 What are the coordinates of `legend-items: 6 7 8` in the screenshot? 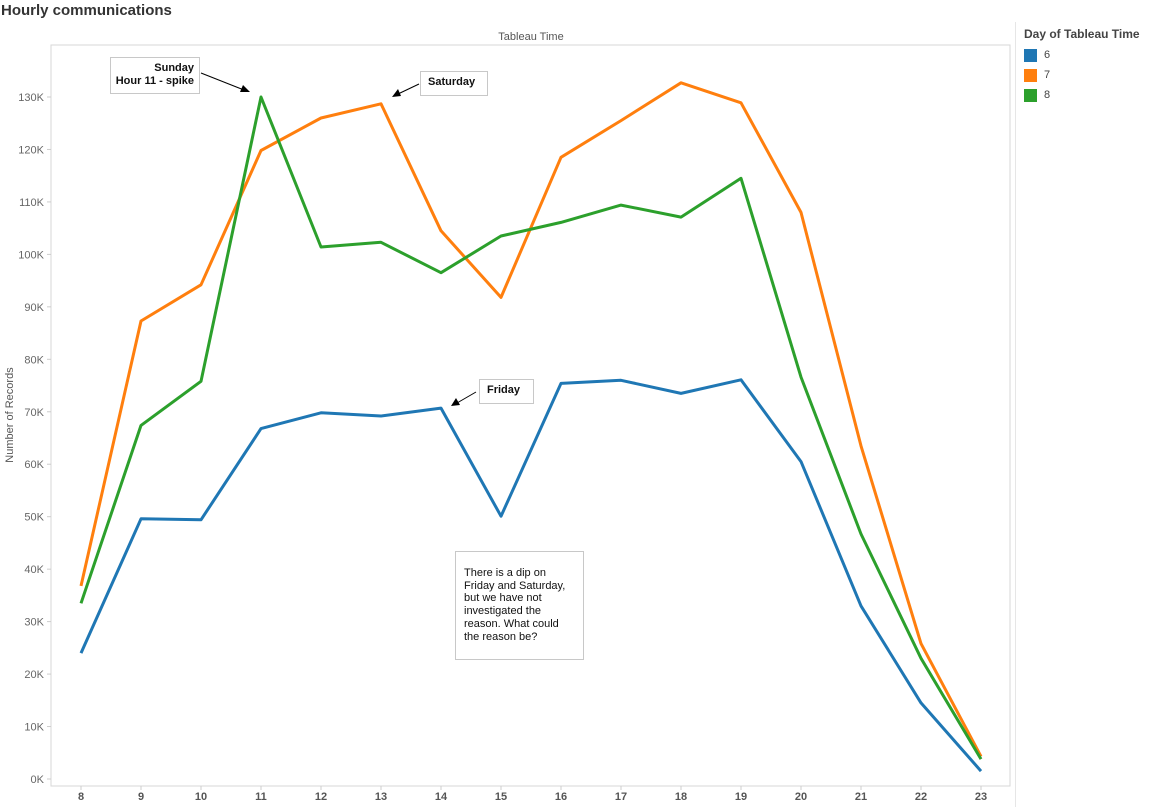 It's located at (1082, 75).